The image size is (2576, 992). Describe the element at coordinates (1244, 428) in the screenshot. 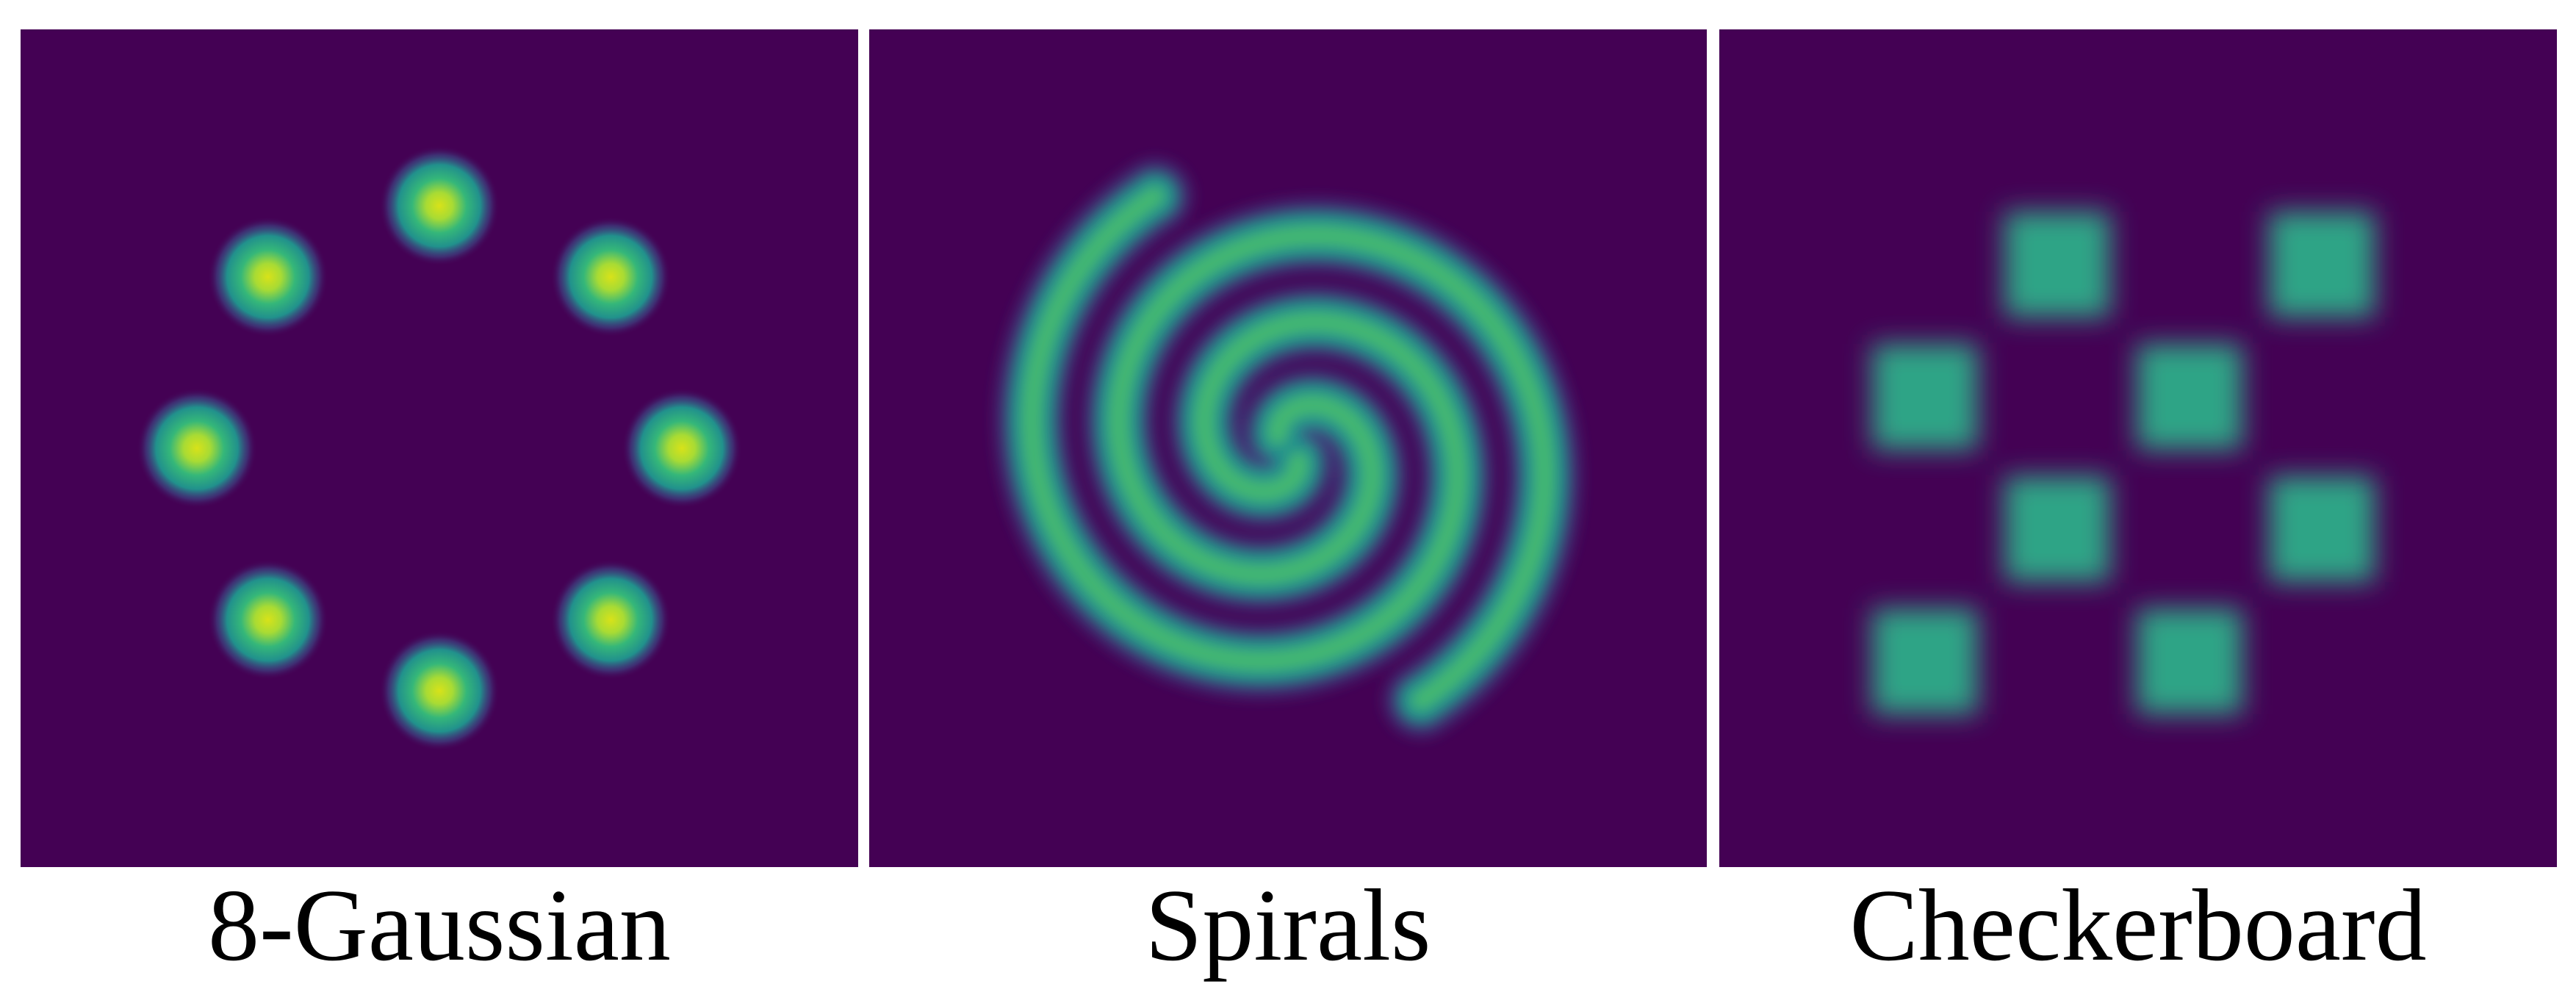

I see `spiral-arm-a-core` at that location.